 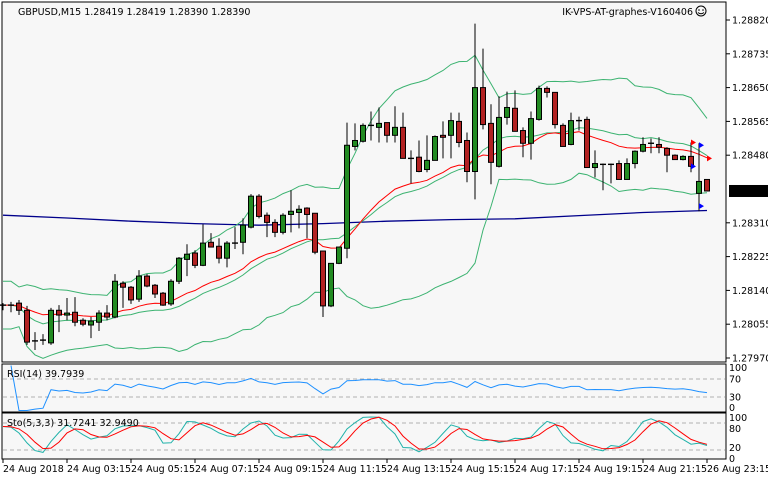 What do you see at coordinates (33, 469) in the screenshot?
I see `time-tick-label: 24 Aug 2018` at bounding box center [33, 469].